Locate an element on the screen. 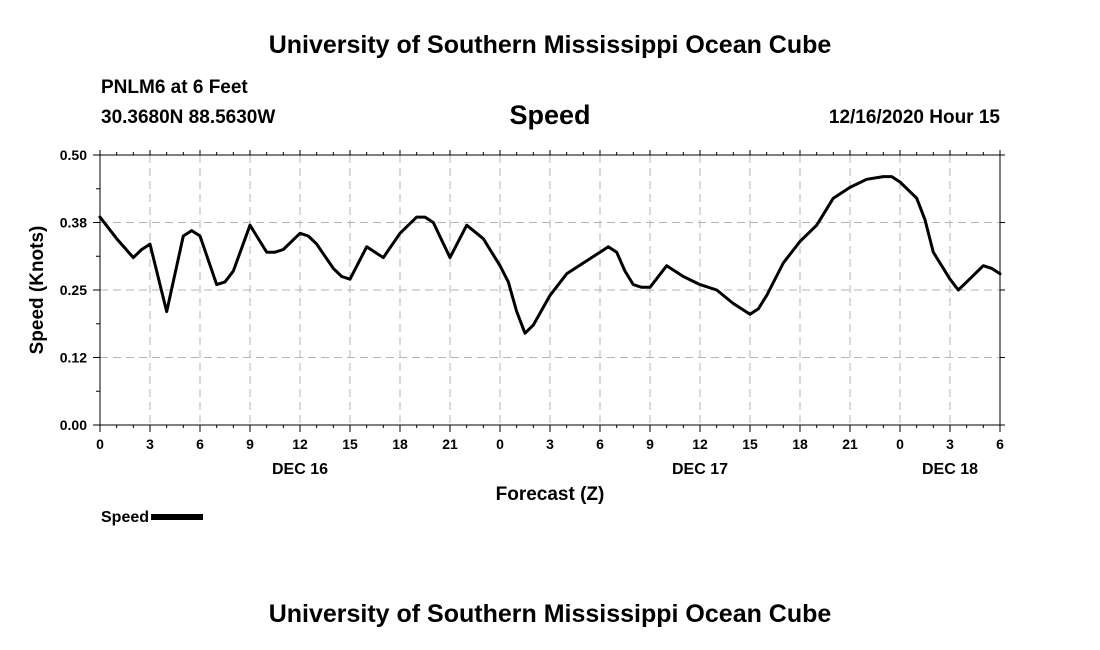 The width and height of the screenshot is (1100, 650). legend: Speed is located at coordinates (152, 518).